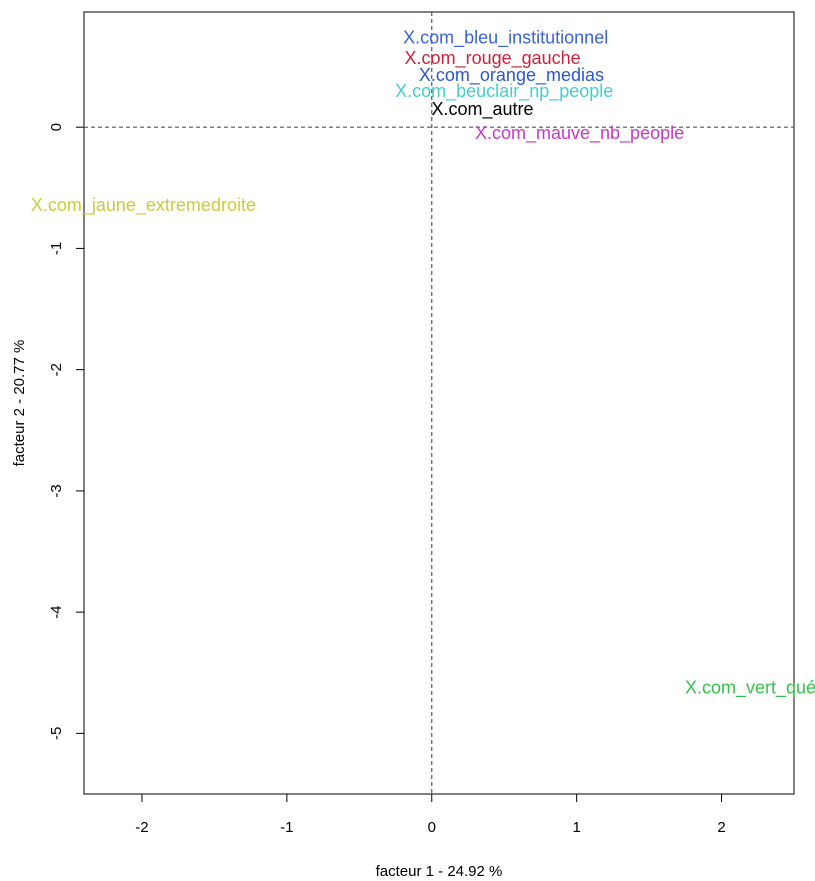  I want to click on x-tick-label: -1, so click(286, 827).